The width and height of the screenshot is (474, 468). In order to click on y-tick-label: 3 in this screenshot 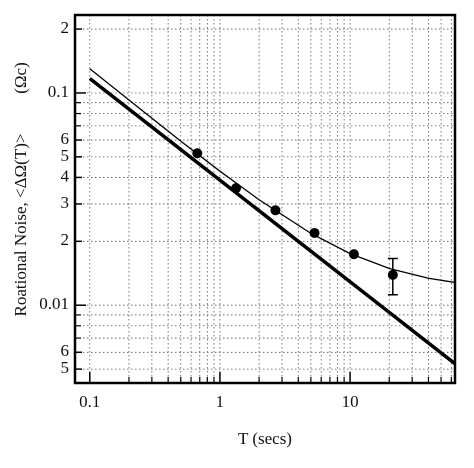, I will do `click(65, 202)`.